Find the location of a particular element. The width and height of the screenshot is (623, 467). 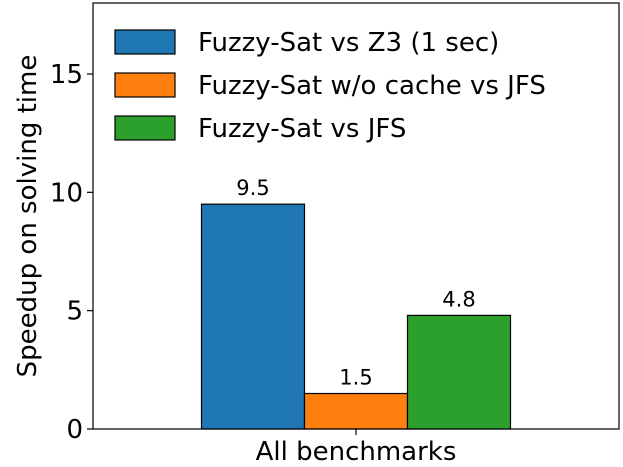

bar-data-label: 9.5 is located at coordinates (252, 188).